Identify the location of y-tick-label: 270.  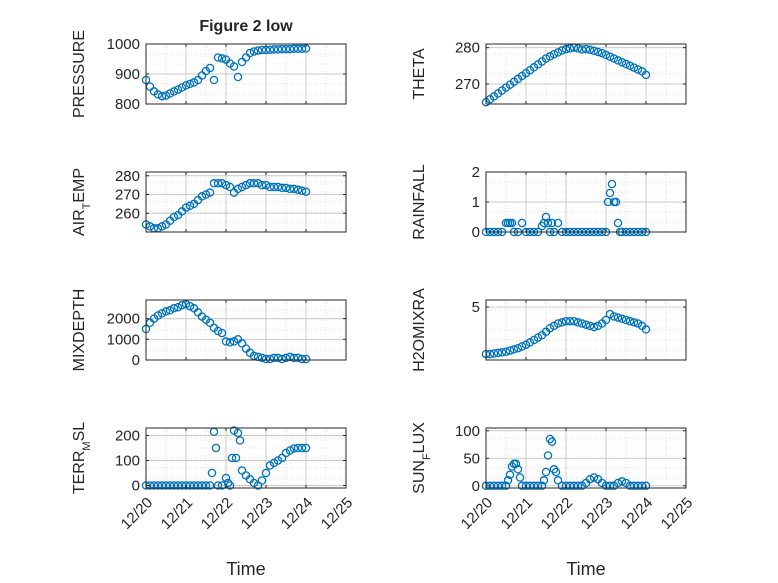
(467, 84).